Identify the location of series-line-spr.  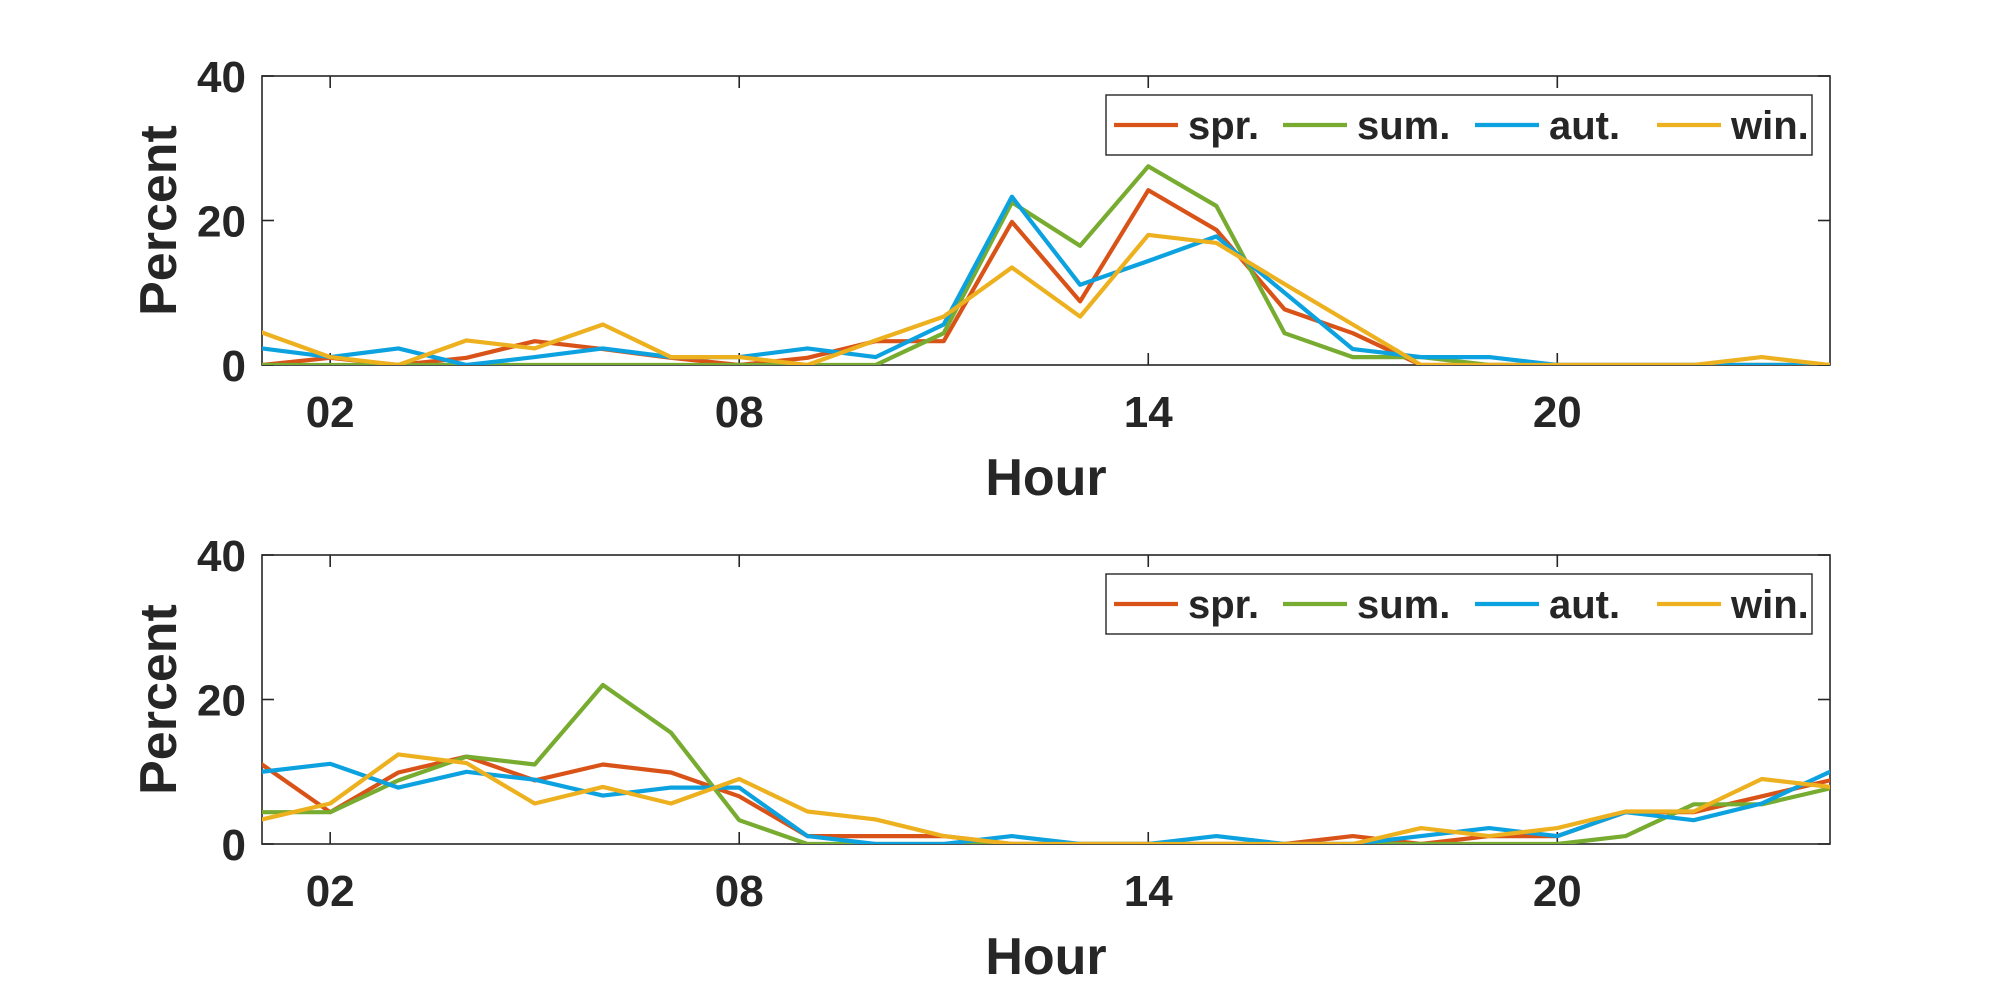
(1046, 276).